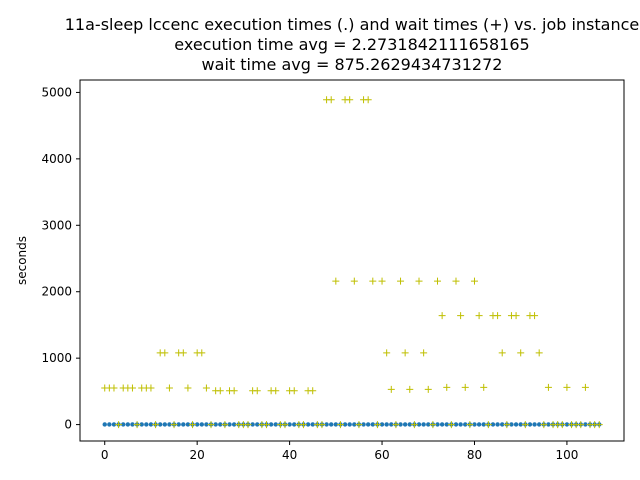 The height and width of the screenshot is (480, 640). What do you see at coordinates (105, 455) in the screenshot?
I see `x-tick-label: 0` at bounding box center [105, 455].